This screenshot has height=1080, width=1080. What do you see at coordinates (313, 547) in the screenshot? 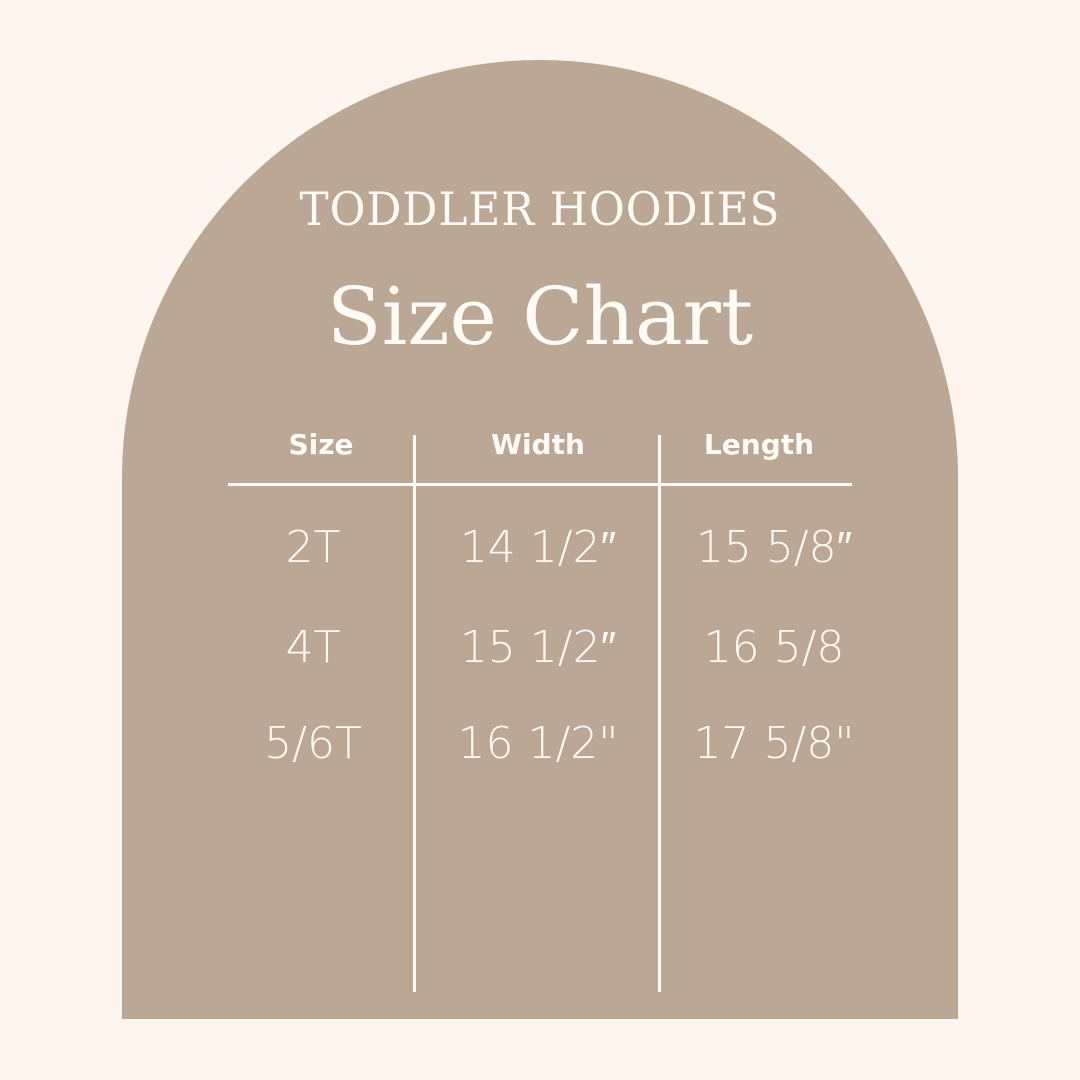
I see `size-cell: 2T` at bounding box center [313, 547].